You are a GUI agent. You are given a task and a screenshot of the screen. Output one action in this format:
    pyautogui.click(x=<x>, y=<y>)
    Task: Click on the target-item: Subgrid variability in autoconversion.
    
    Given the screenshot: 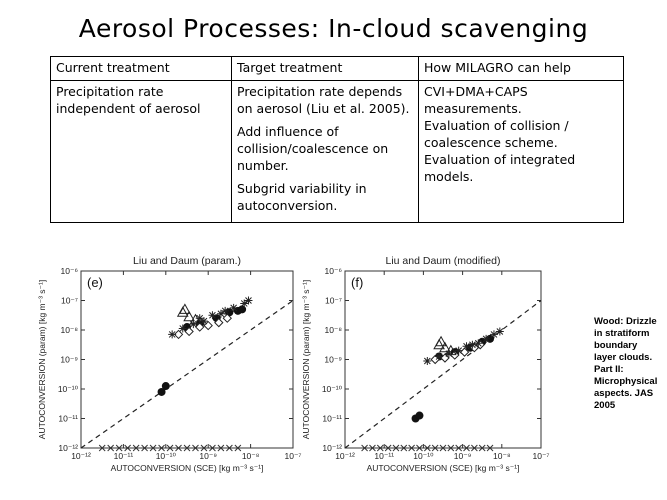 What is the action you would take?
    pyautogui.click(x=302, y=197)
    